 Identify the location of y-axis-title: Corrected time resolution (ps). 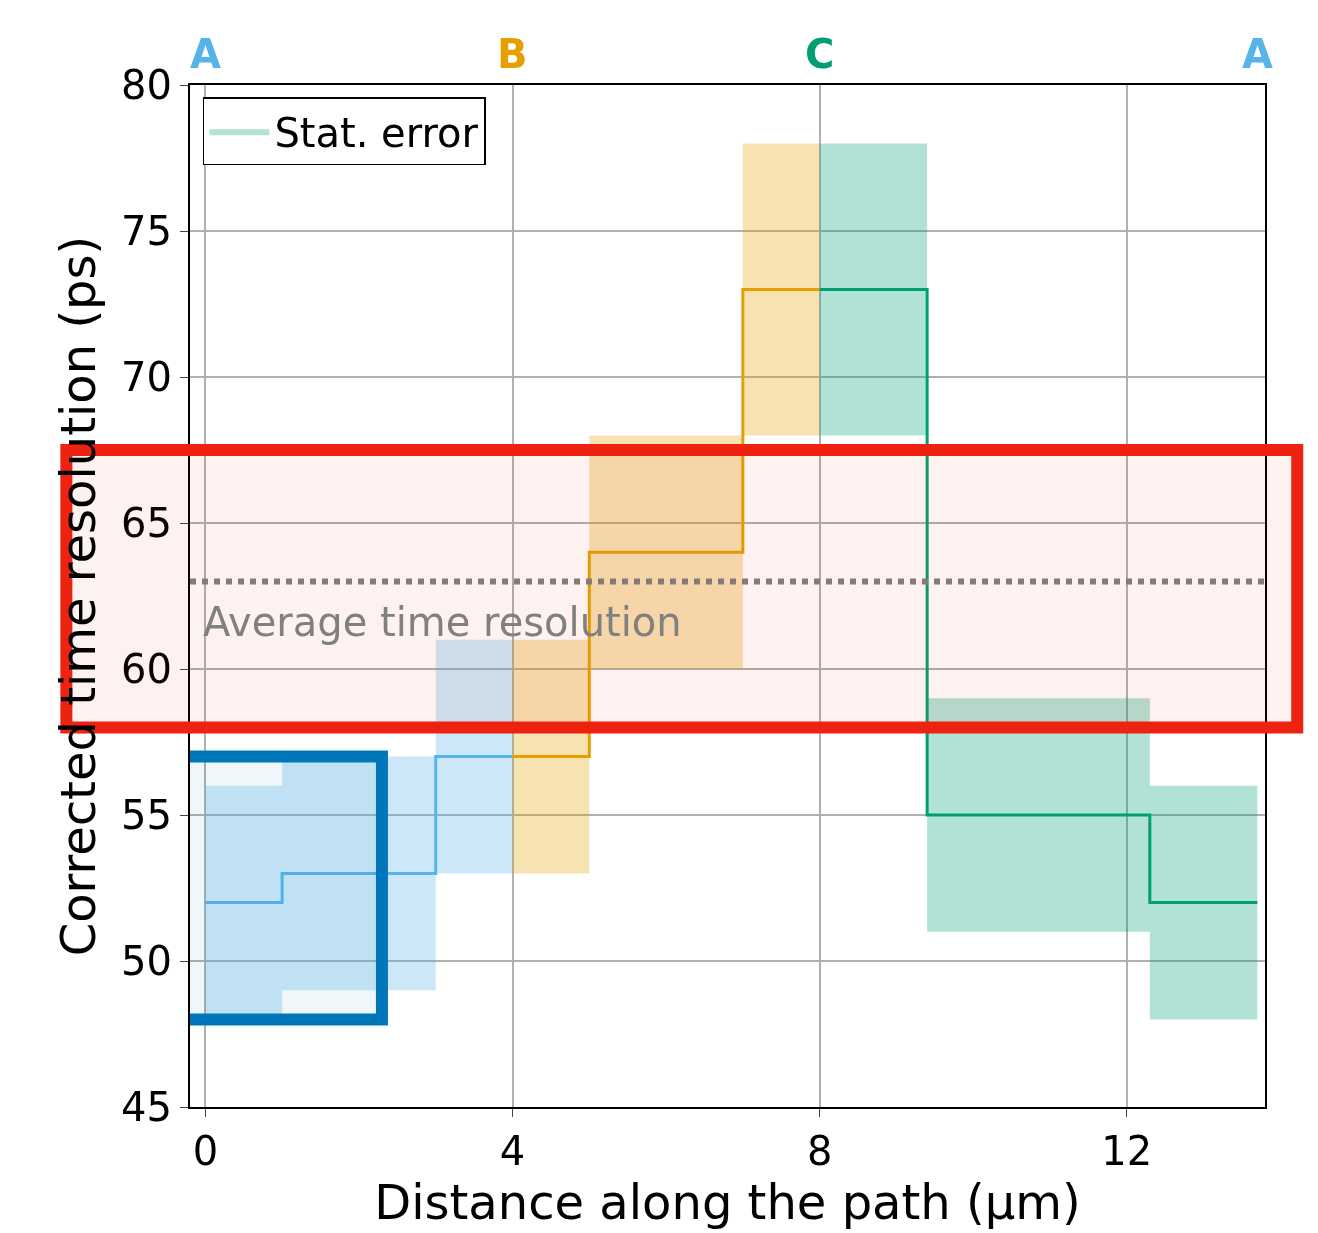
(78, 596).